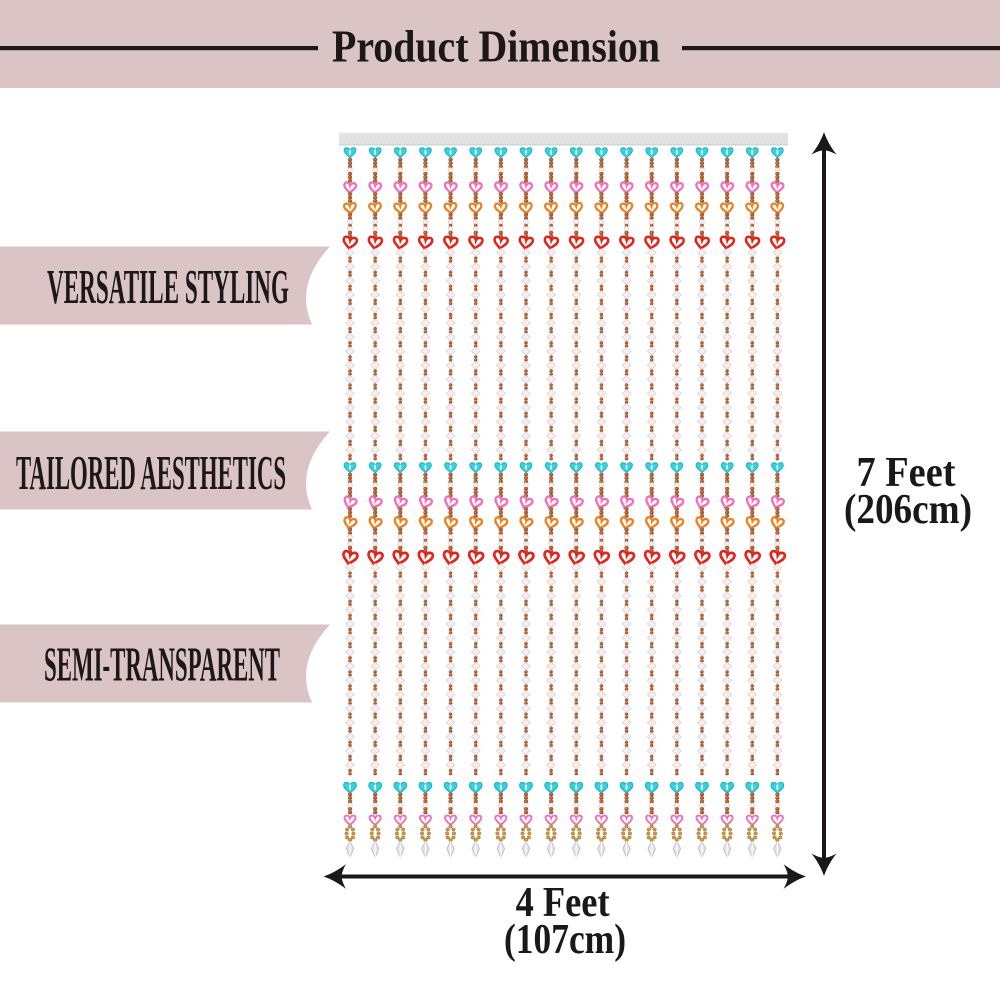 This screenshot has height=1000, width=1000. What do you see at coordinates (908, 510) in the screenshot?
I see `svg-text: (206cm)` at bounding box center [908, 510].